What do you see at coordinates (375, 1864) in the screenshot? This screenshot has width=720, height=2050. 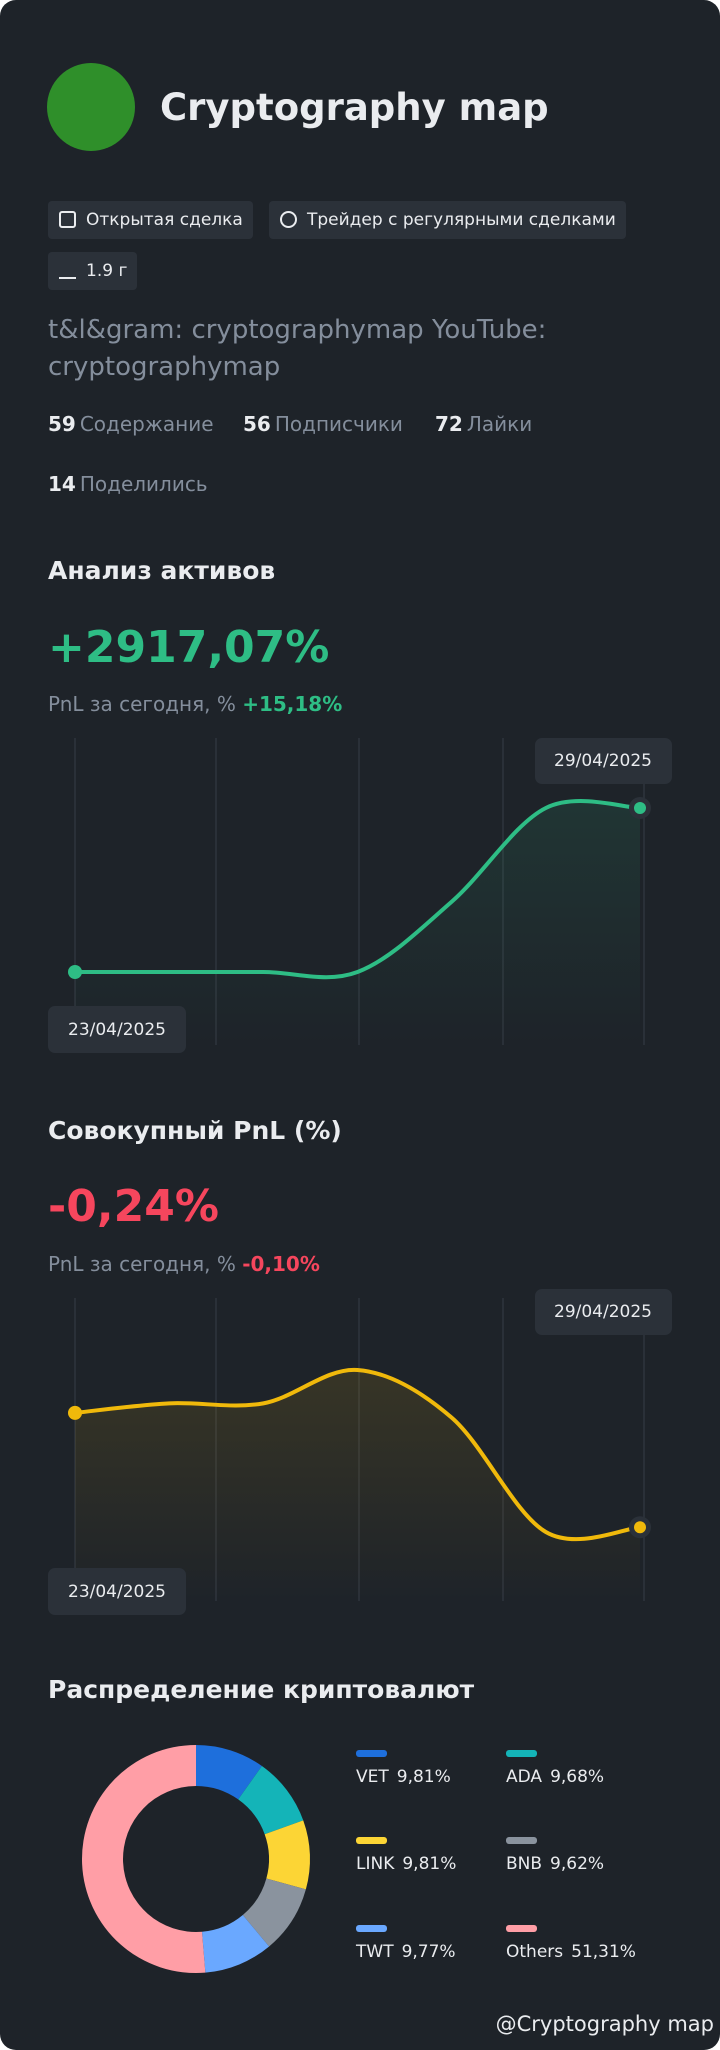 I see `legend-name: LINK` at bounding box center [375, 1864].